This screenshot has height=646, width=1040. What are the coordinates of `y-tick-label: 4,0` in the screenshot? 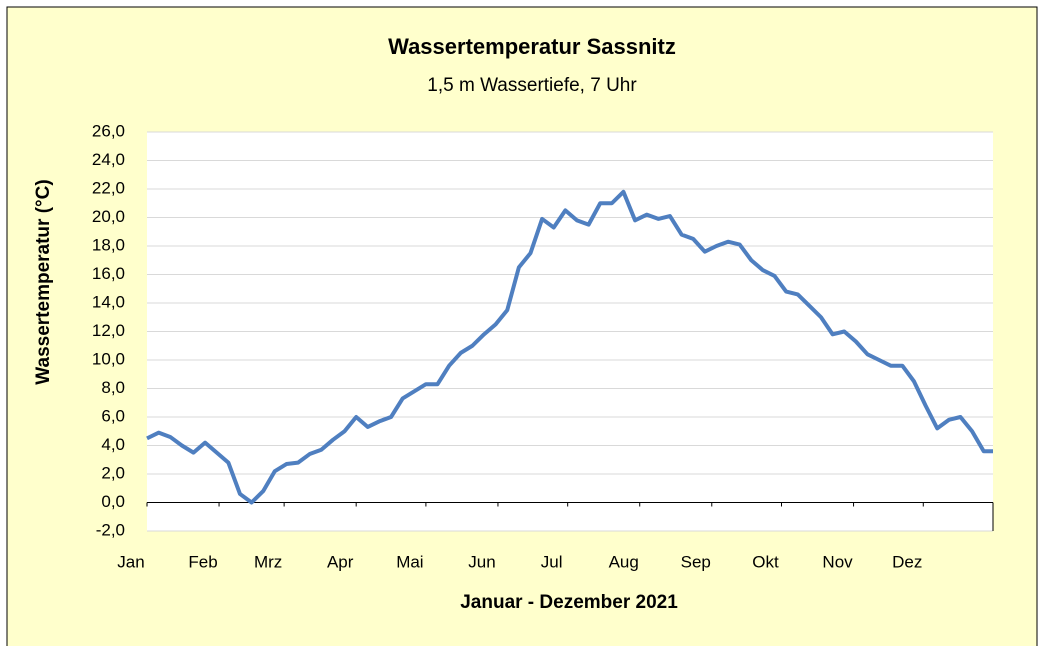 It's located at (113, 444).